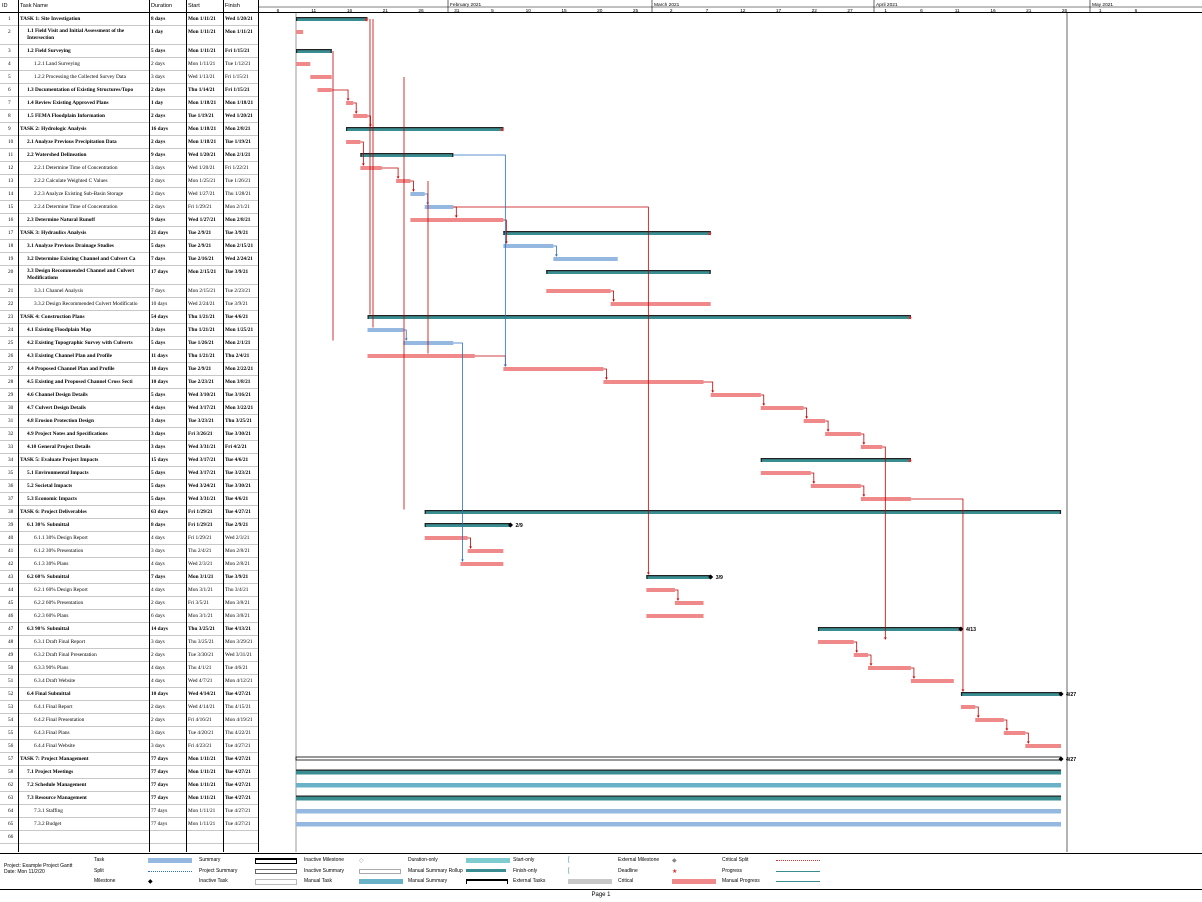 Image resolution: width=1202 pixels, height=902 pixels. Describe the element at coordinates (53, 129) in the screenshot. I see `task-name: TASK 2: Hydrologic Analysis` at that location.